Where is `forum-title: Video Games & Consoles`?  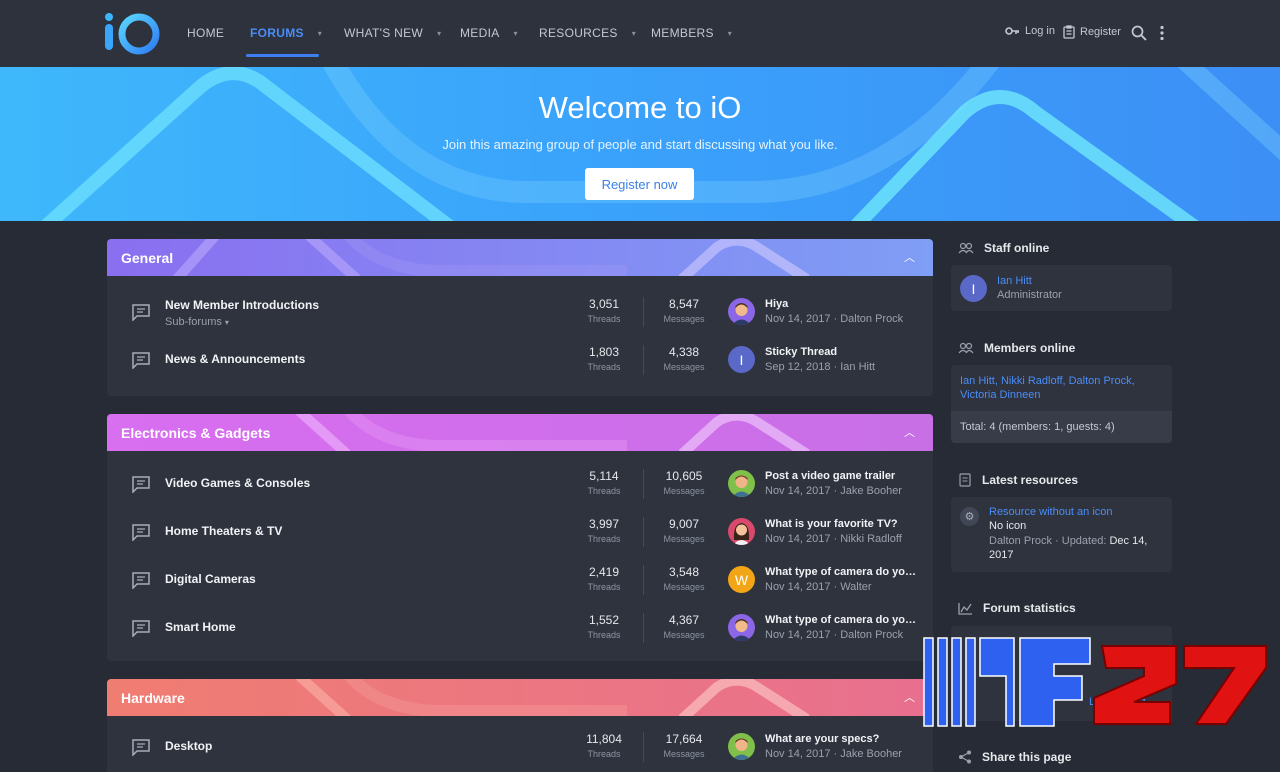 forum-title: Video Games & Consoles is located at coordinates (238, 483).